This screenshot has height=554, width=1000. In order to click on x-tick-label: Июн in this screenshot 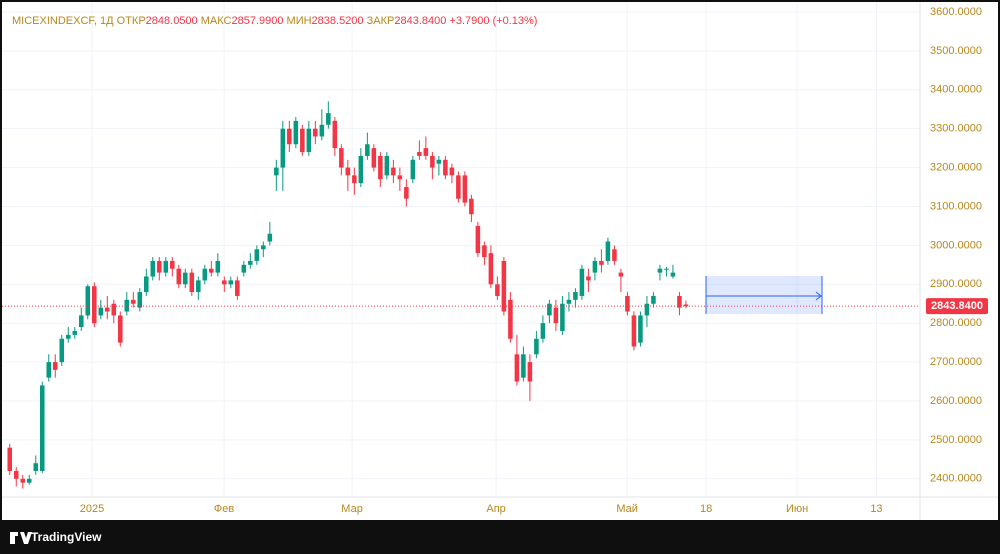, I will do `click(797, 509)`.